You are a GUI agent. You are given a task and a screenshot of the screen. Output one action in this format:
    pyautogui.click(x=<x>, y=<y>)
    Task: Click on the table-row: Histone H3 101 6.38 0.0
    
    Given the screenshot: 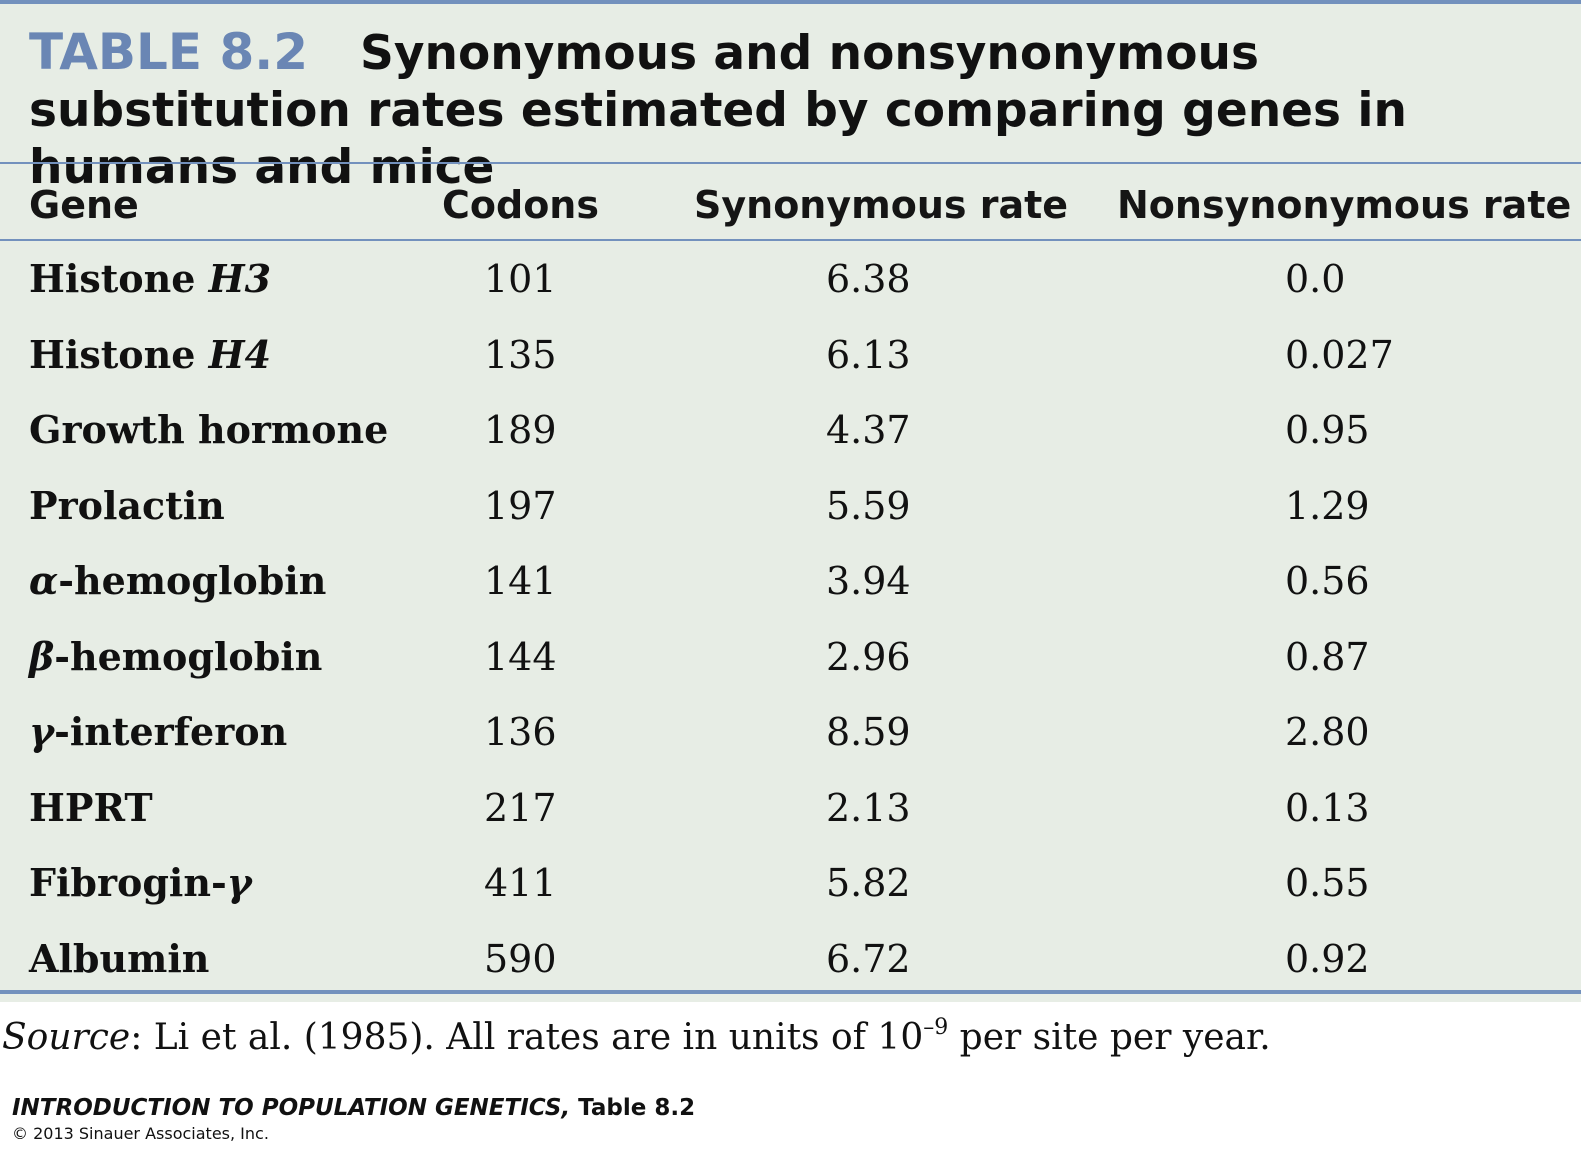 What is the action you would take?
    pyautogui.click(x=790, y=282)
    